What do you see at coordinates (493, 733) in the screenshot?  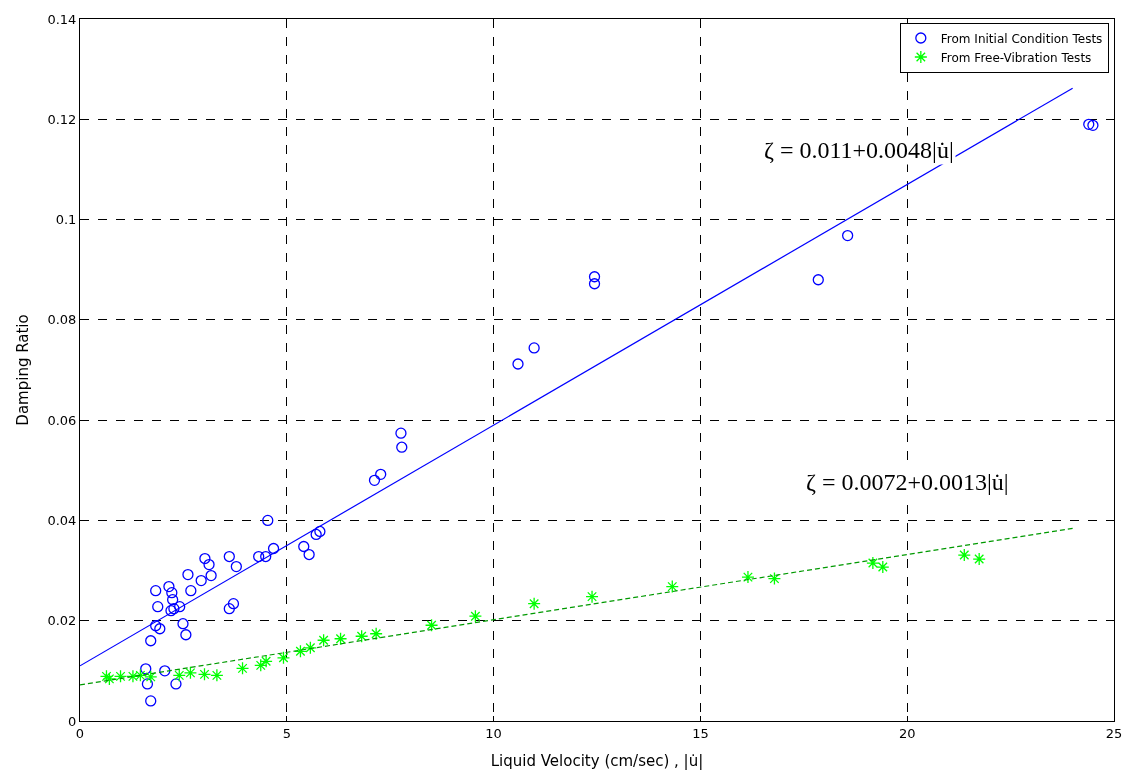 I see `x-tick-label: 10` at bounding box center [493, 733].